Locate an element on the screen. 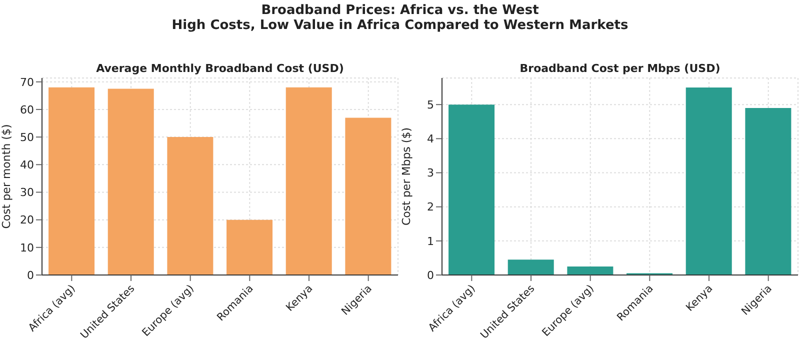 This screenshot has width=800, height=341. chart-title: Average Monthly Broadband Cost (USD) is located at coordinates (220, 68).